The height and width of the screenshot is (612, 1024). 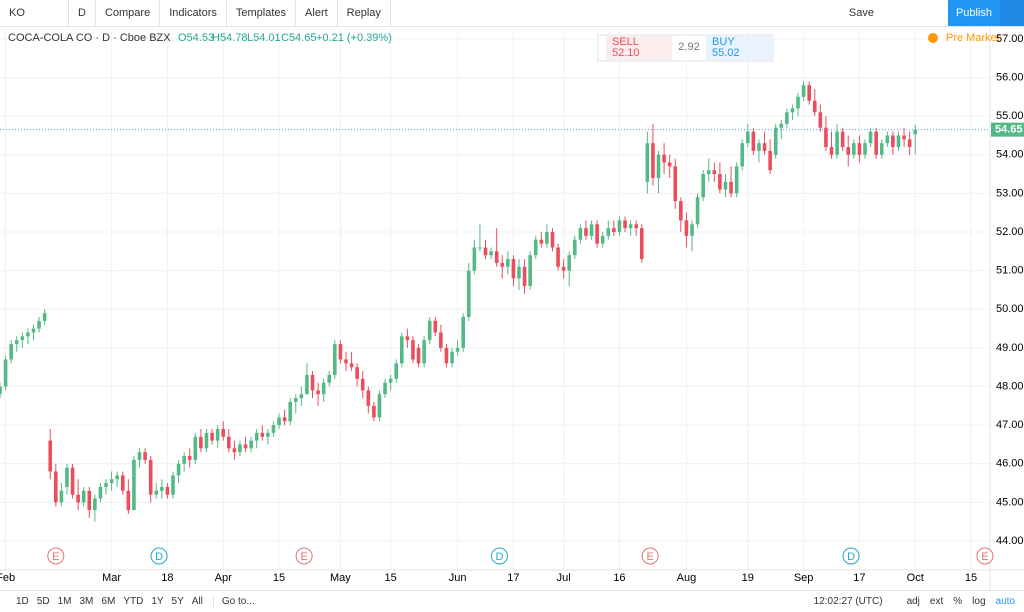 What do you see at coordinates (196, 38) in the screenshot?
I see `legend-open: O54.53` at bounding box center [196, 38].